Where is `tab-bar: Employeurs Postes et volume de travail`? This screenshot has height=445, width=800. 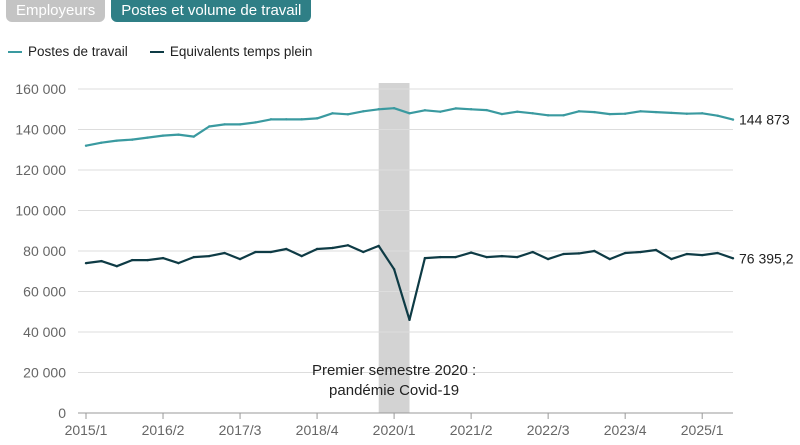
tab-bar: Employeurs Postes et volume de travail is located at coordinates (159, 11).